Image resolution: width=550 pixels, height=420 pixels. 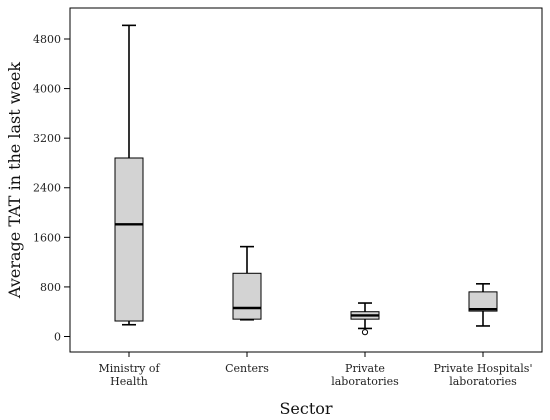 I want to click on y-axis-title: Average TAT in the last week, so click(x=14, y=180).